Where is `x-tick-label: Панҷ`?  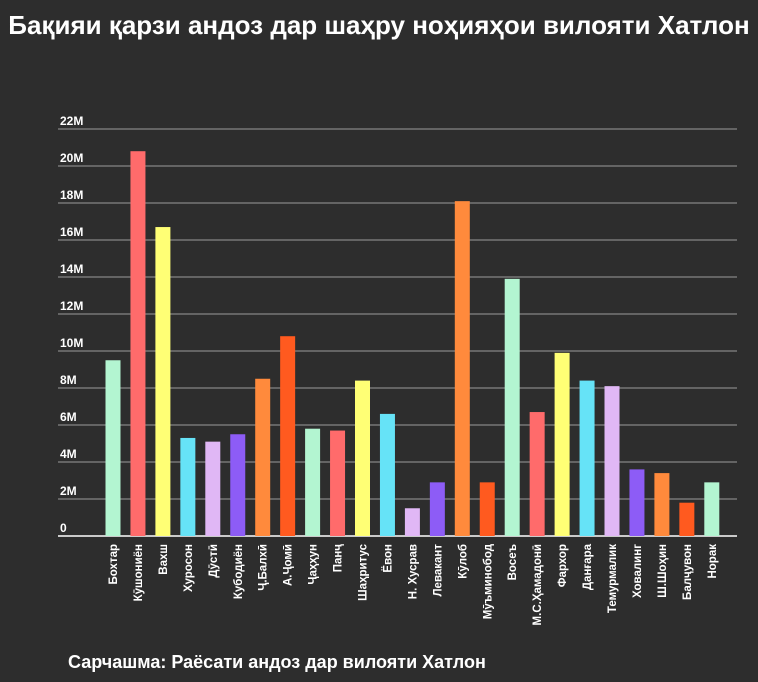
x-tick-label: Панҷ is located at coordinates (339, 558).